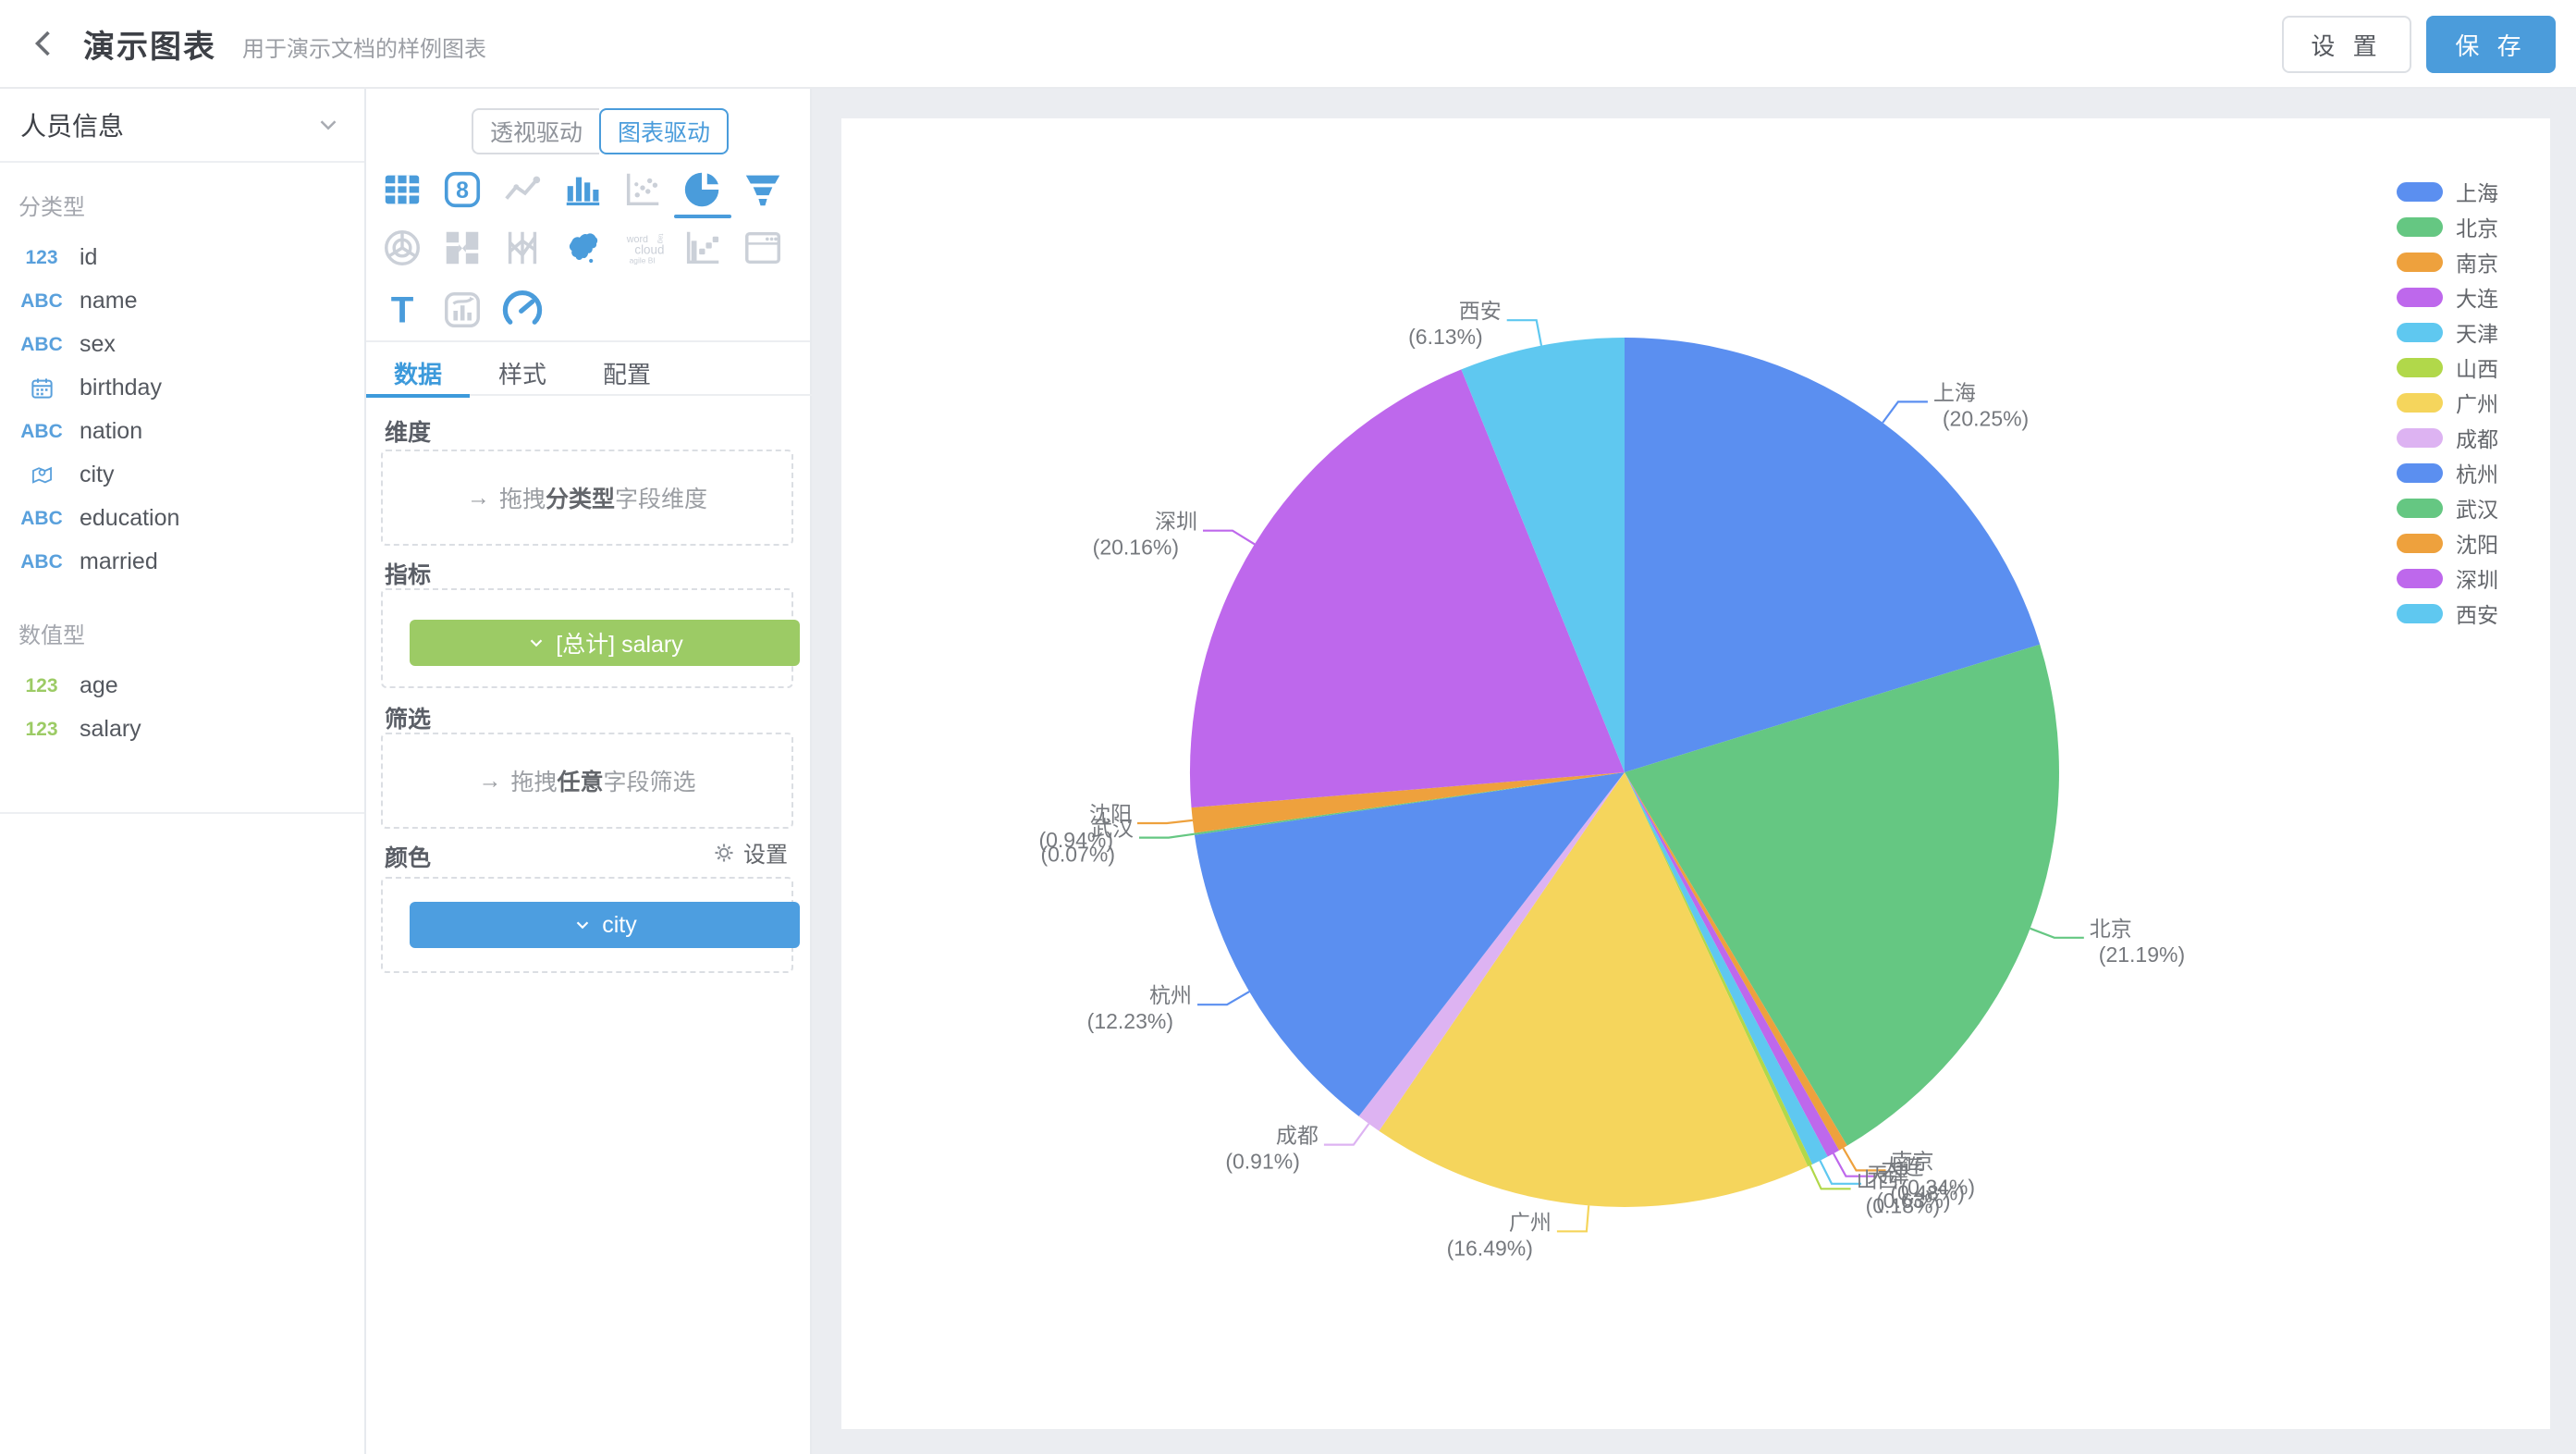 The image size is (2576, 1454). Describe the element at coordinates (2447, 508) in the screenshot. I see `legend-item-武汉: 武汉` at that location.